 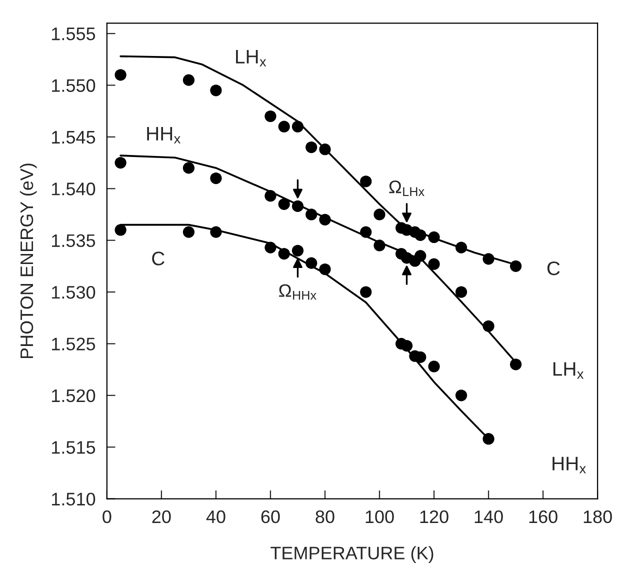 I want to click on y-tick-label: 1.515, so click(x=74, y=447).